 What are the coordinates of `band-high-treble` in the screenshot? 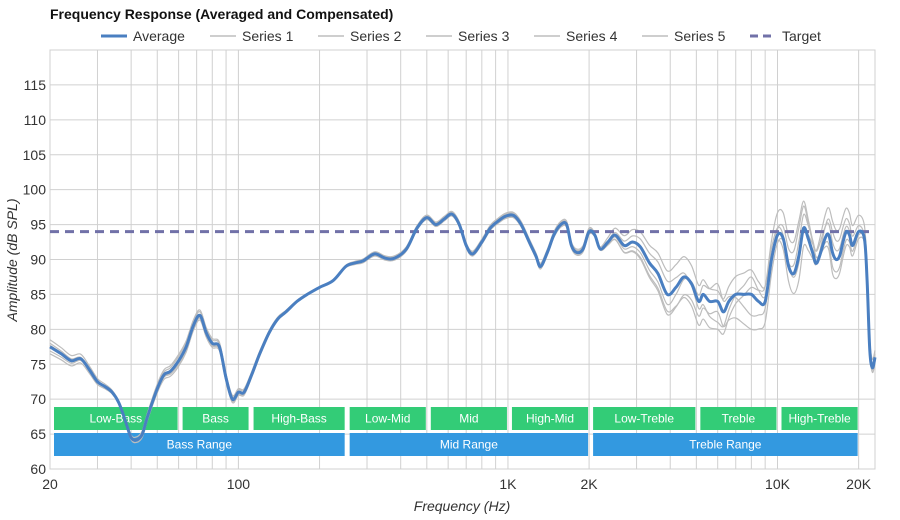 It's located at (819, 418).